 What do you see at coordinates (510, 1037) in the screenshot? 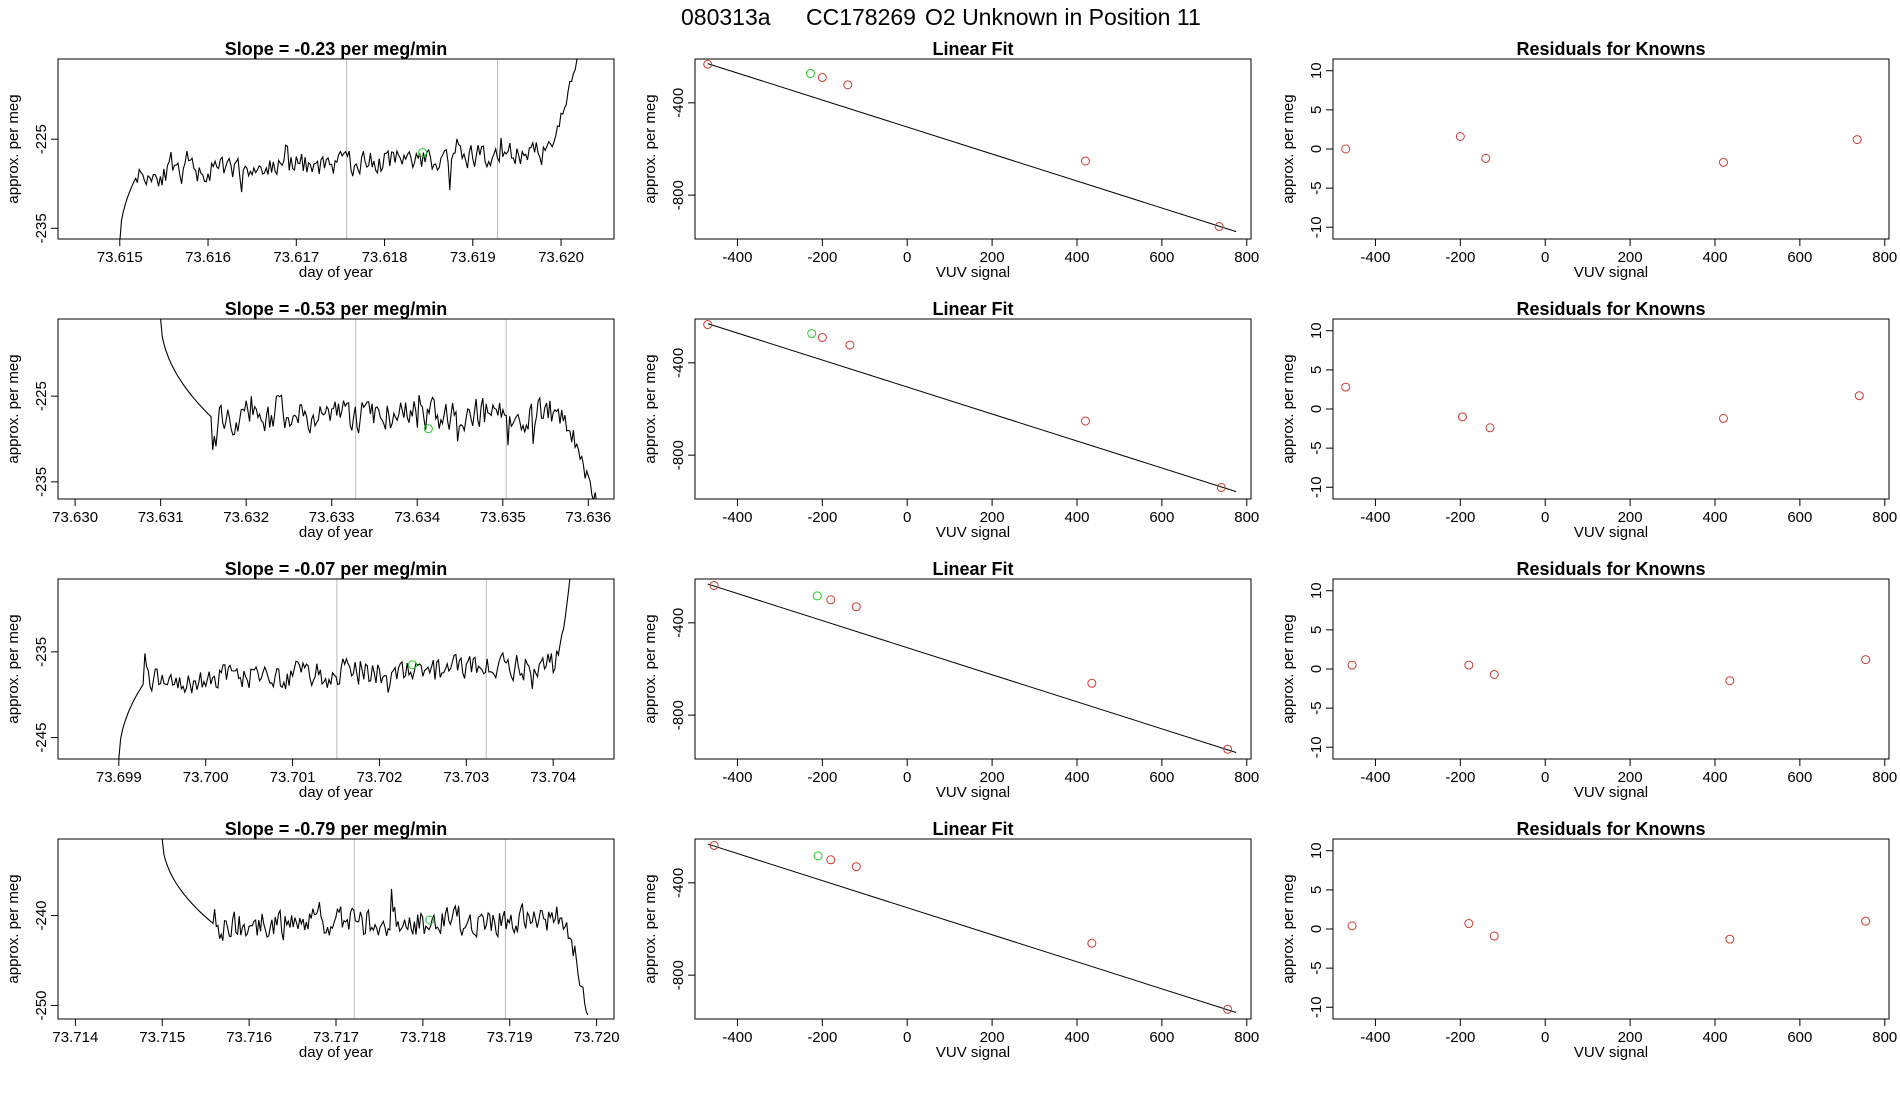
I see `x-tick-label: 73.719` at bounding box center [510, 1037].